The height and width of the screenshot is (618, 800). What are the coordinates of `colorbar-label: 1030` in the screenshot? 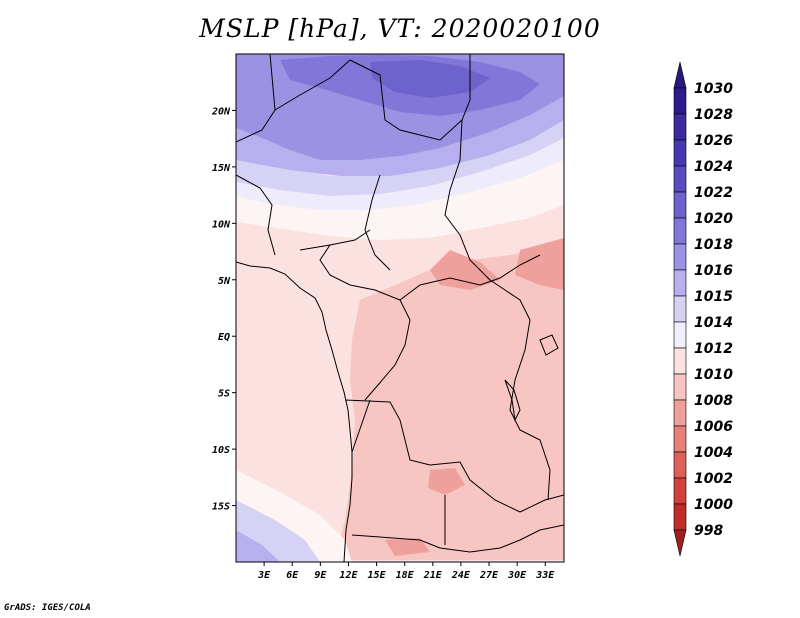 It's located at (713, 89).